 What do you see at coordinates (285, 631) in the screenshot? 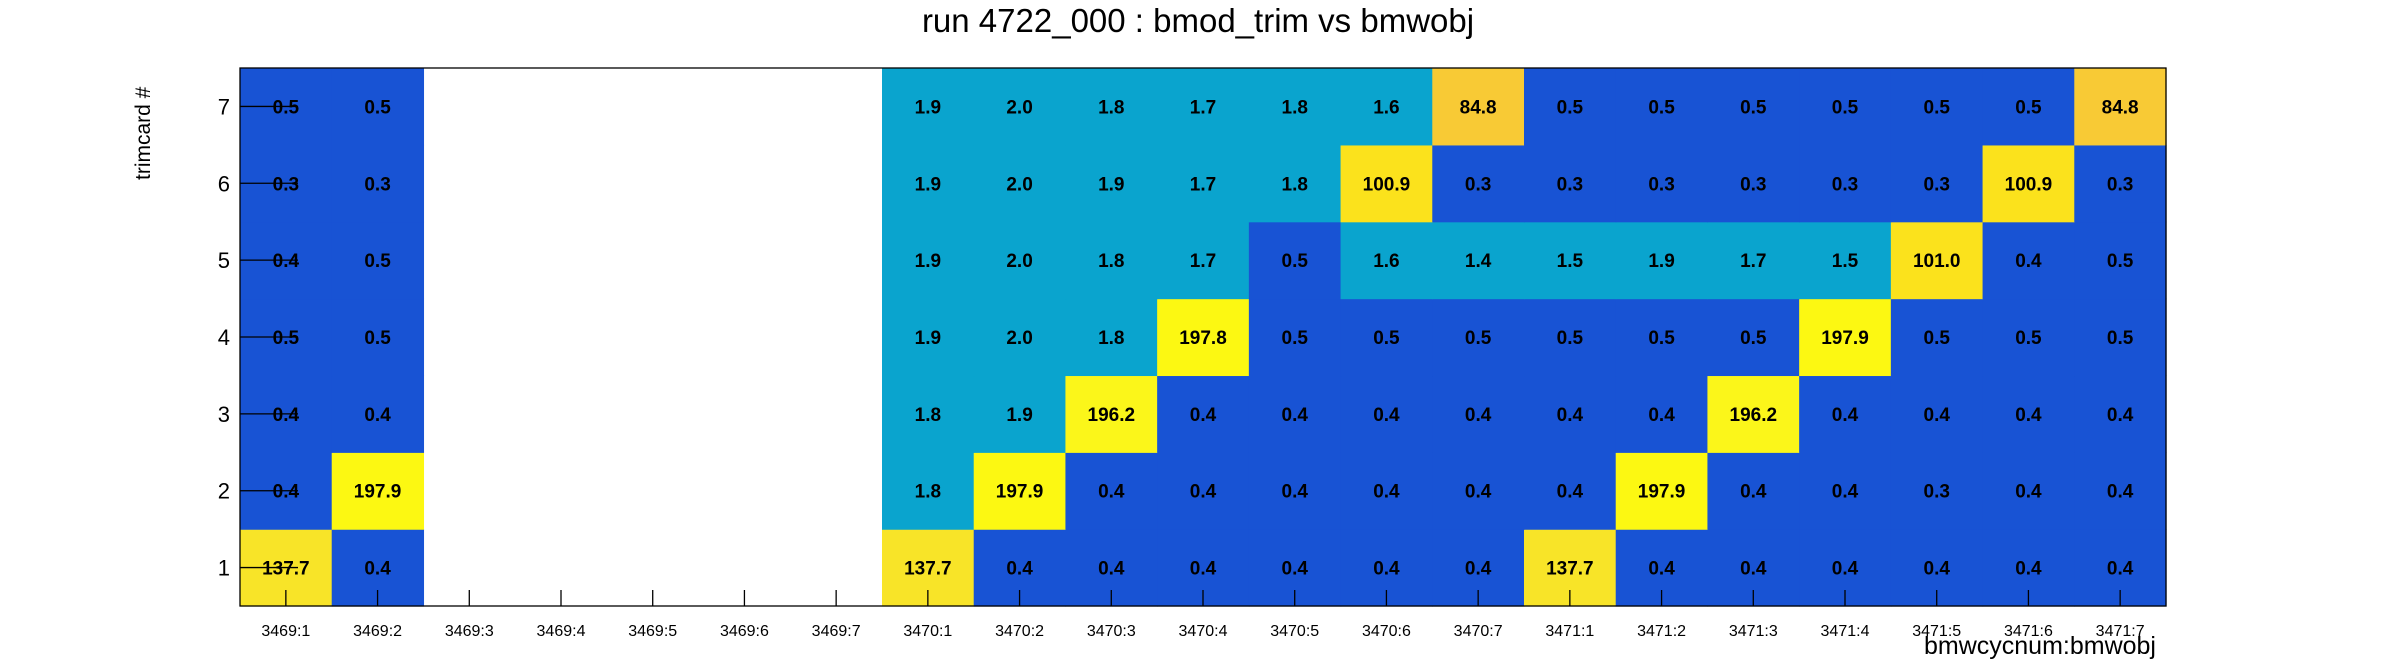
I see `x-tick-label: 3469:1` at bounding box center [285, 631].